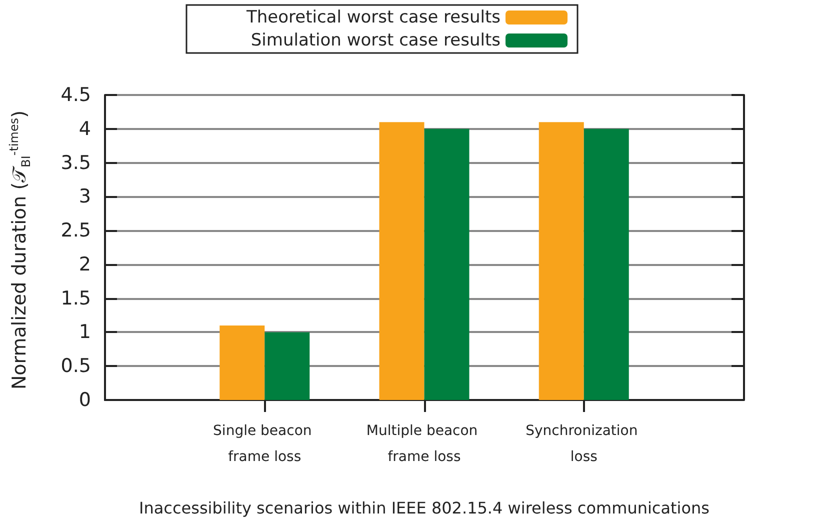 The width and height of the screenshot is (814, 521). Describe the element at coordinates (264, 444) in the screenshot. I see `x-tick-label: Single beacon frame loss` at that location.